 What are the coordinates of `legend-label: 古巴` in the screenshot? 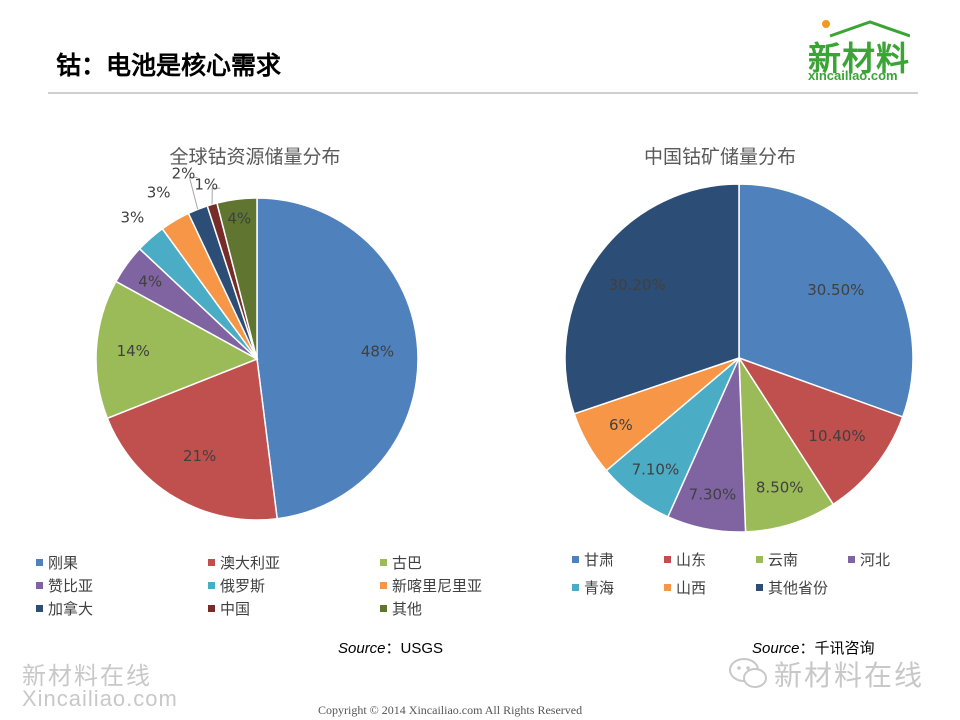 It's located at (407, 563).